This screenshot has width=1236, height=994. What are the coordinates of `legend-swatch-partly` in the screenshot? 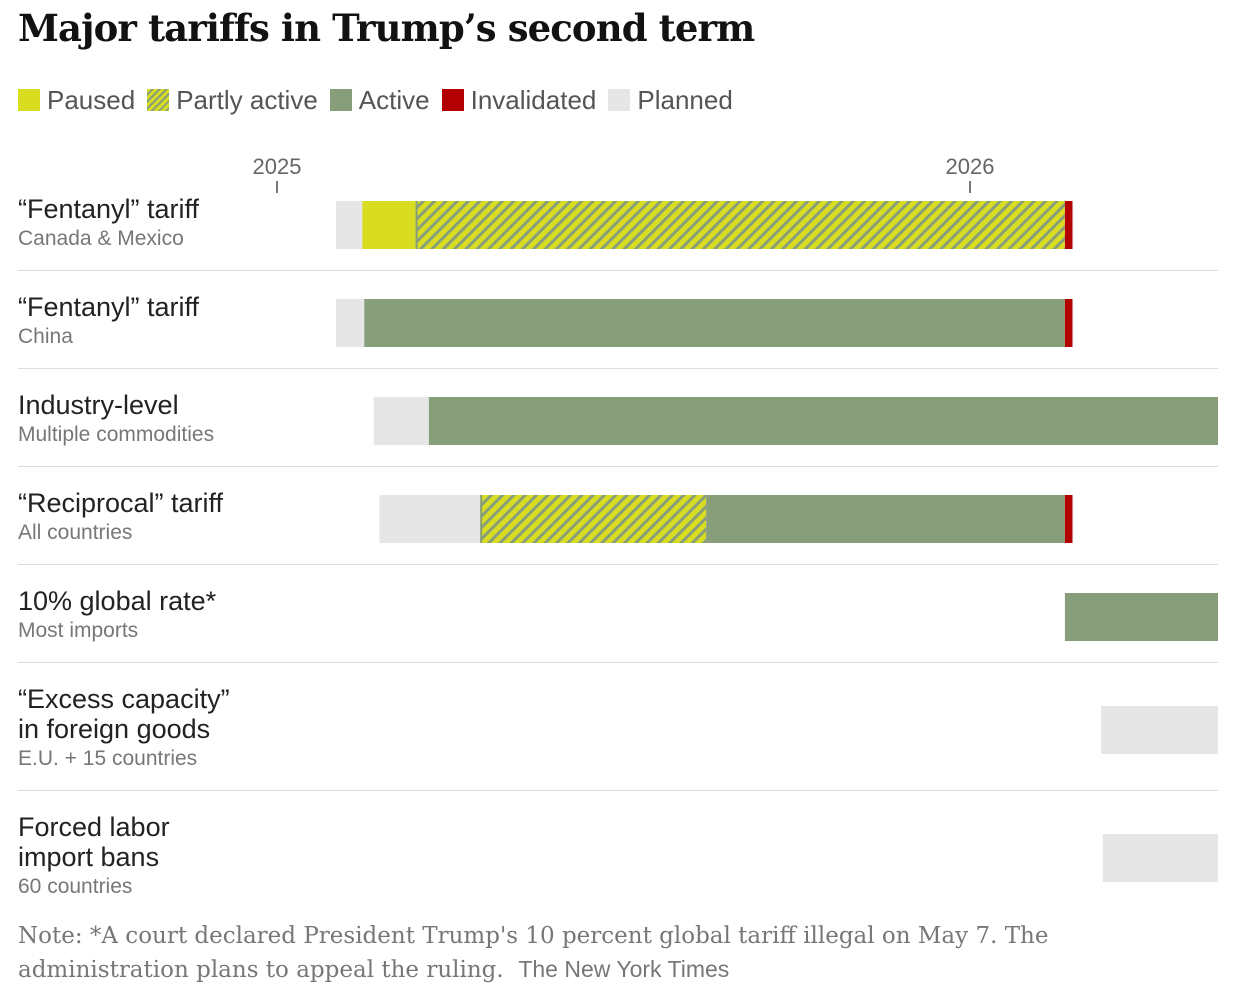 It's located at (158, 100).